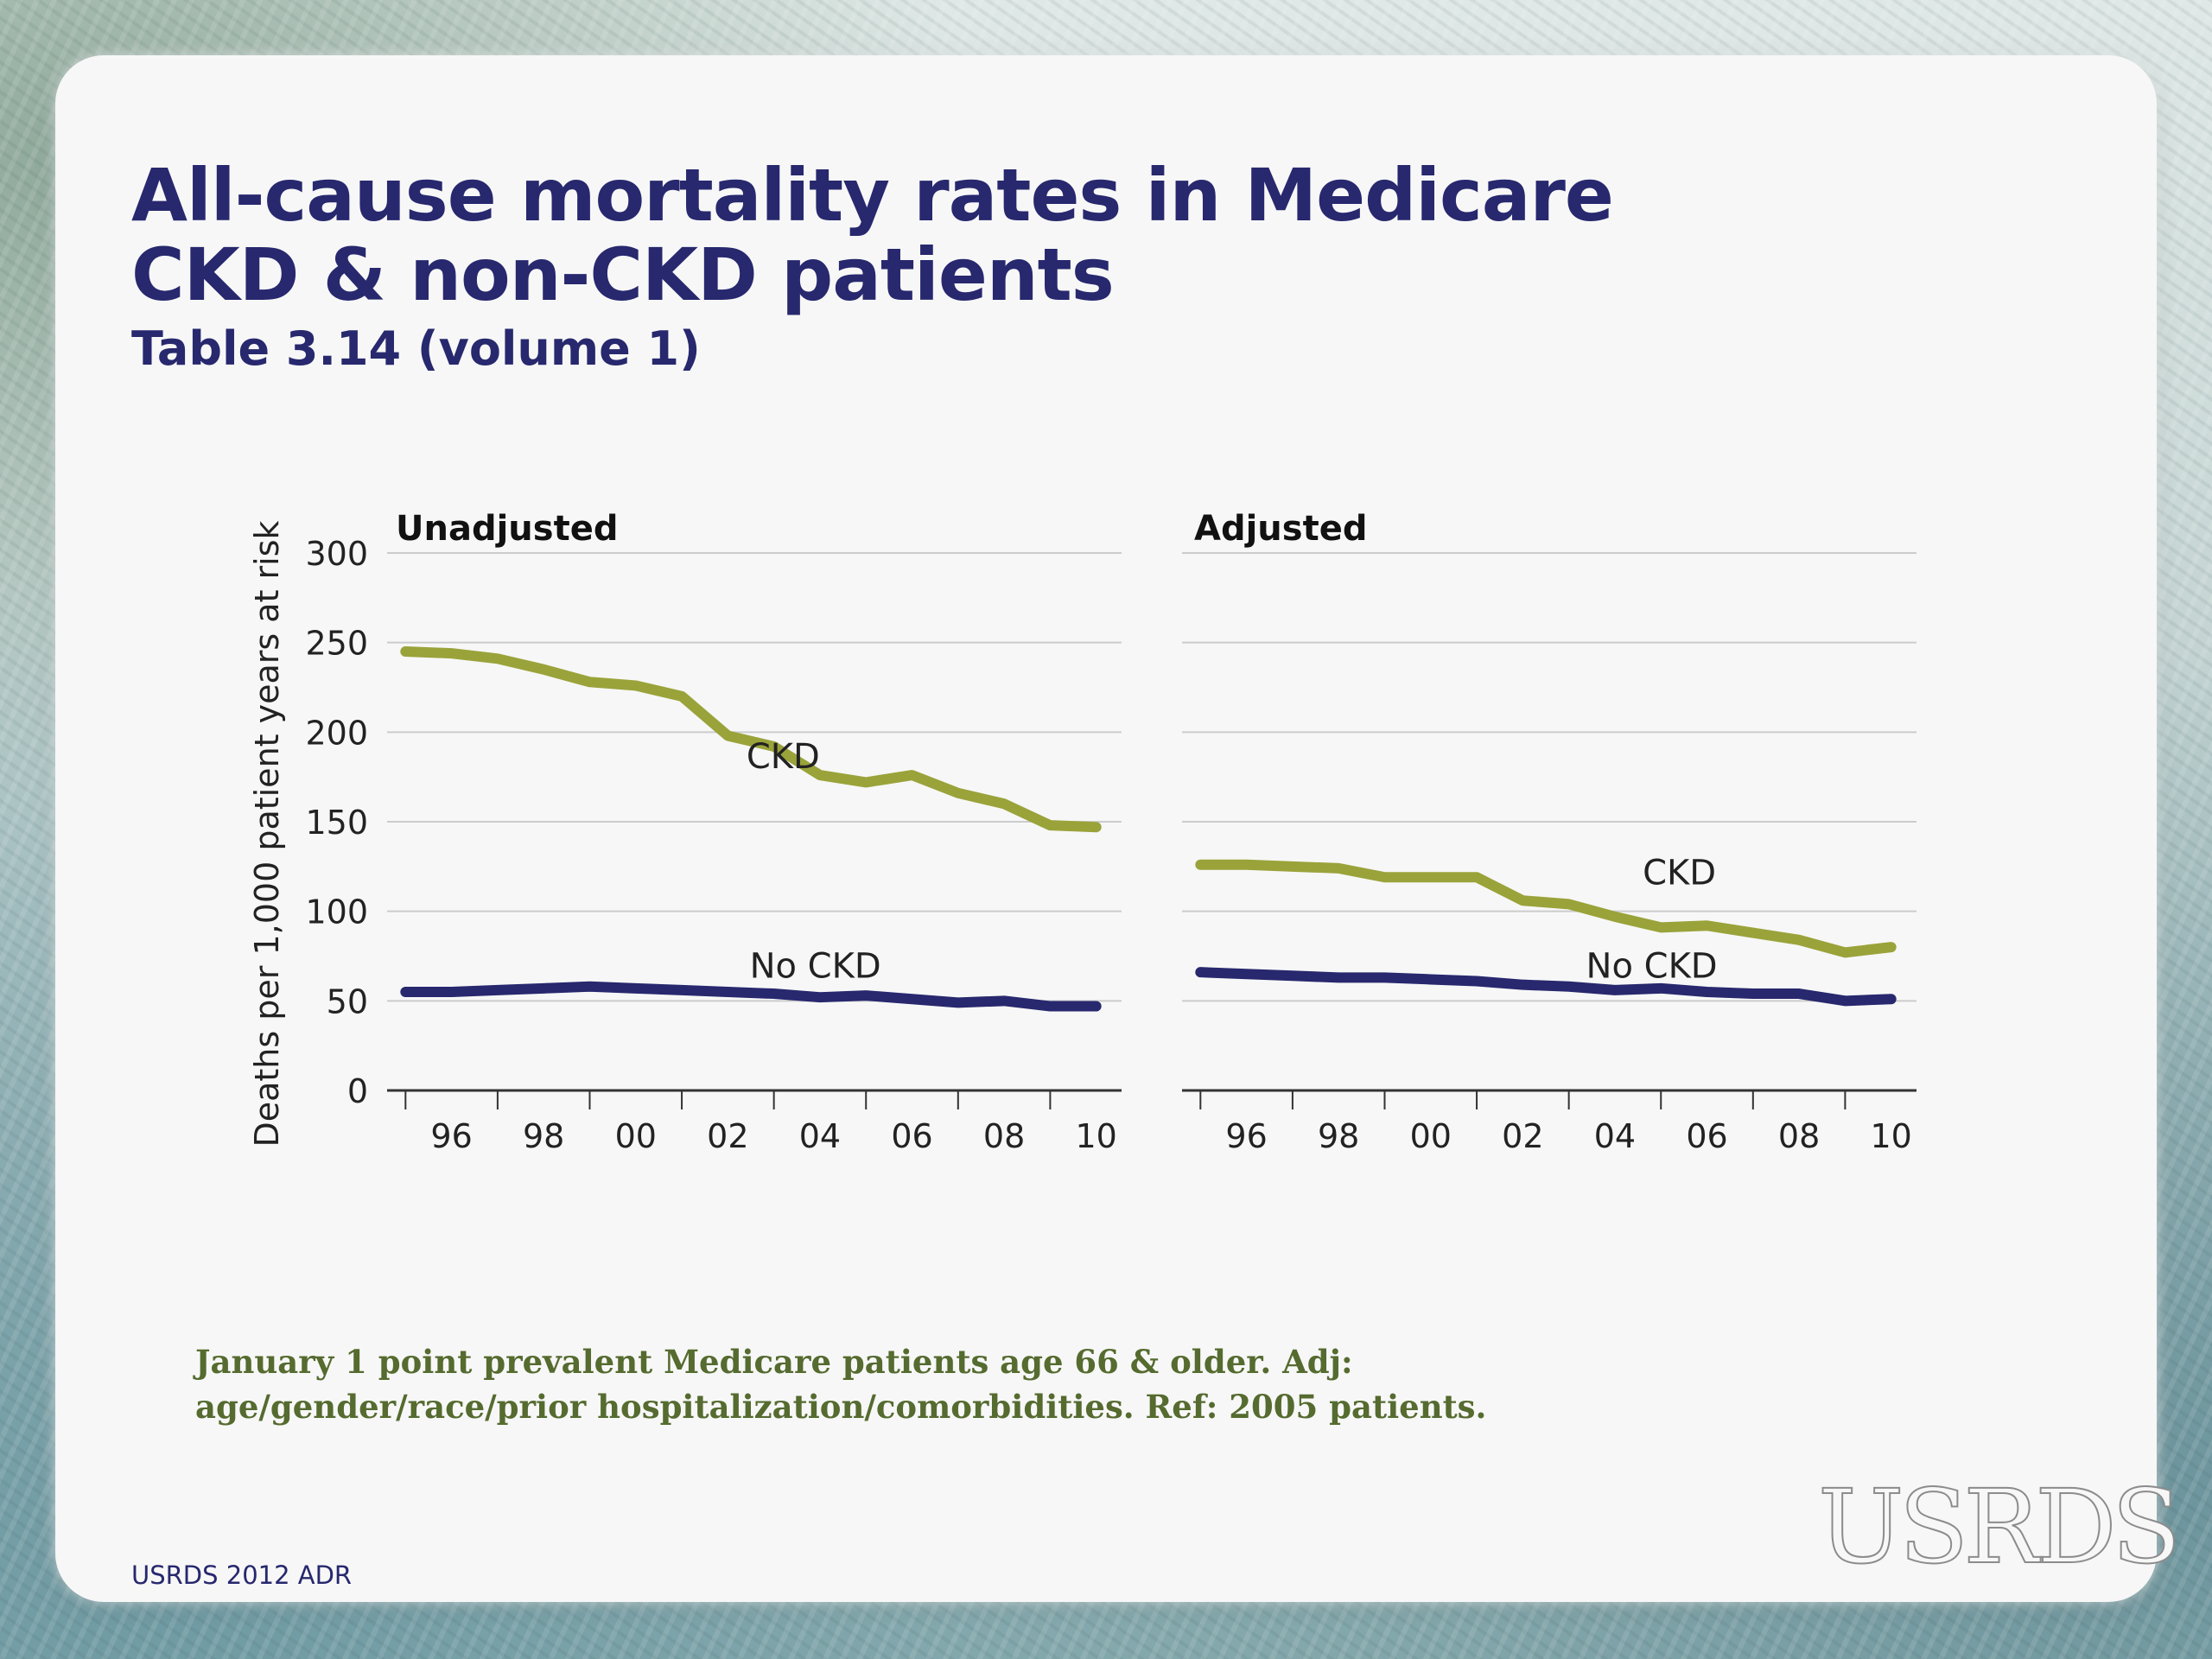 The image size is (2212, 1659). Describe the element at coordinates (242, 1575) in the screenshot. I see `source-label: USRDS 2012 ADR` at that location.